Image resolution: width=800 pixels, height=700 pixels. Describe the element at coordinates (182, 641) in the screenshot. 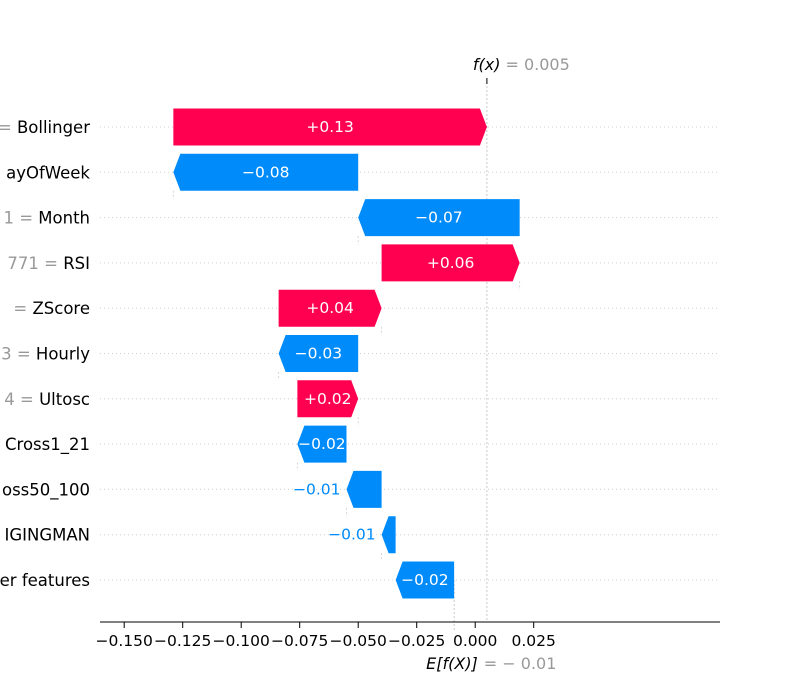

I see `x-tick-label: −0.125` at that location.